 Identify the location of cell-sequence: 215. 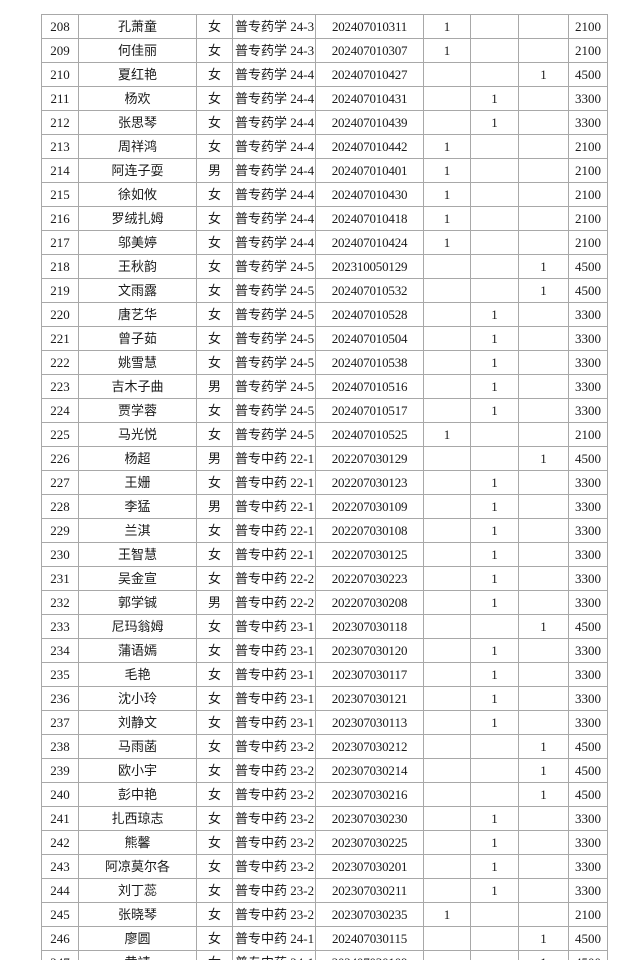
(60, 194).